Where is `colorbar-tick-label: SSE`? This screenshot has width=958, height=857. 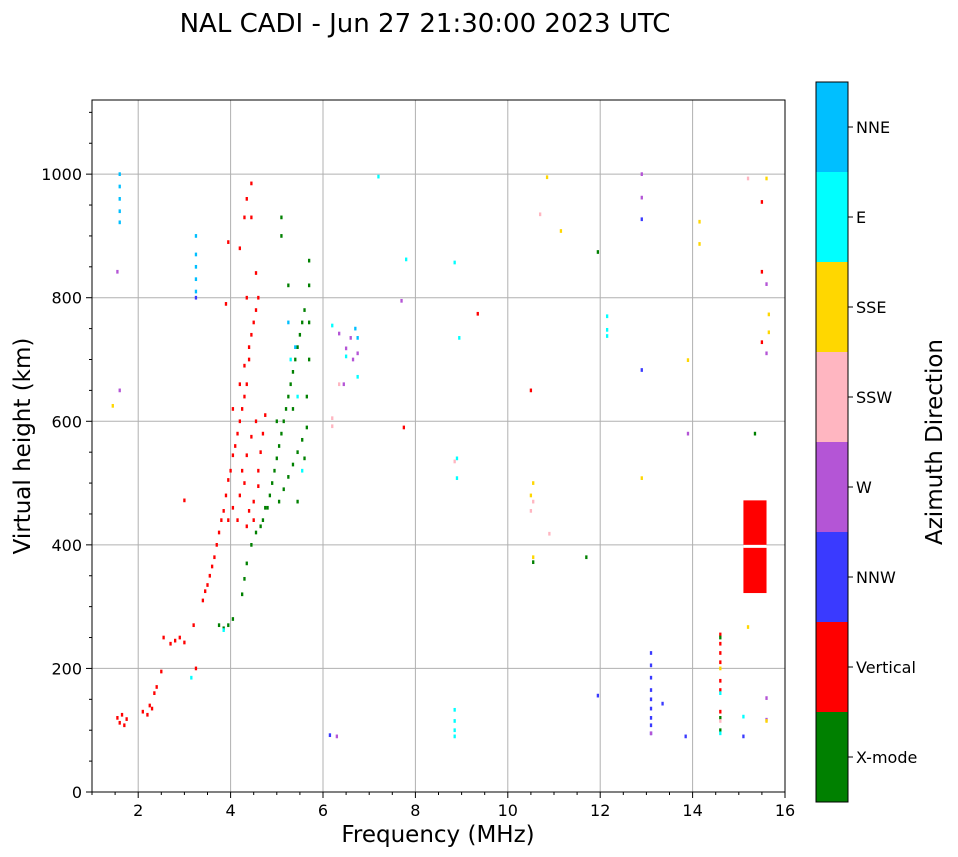 colorbar-tick-label: SSE is located at coordinates (871, 307).